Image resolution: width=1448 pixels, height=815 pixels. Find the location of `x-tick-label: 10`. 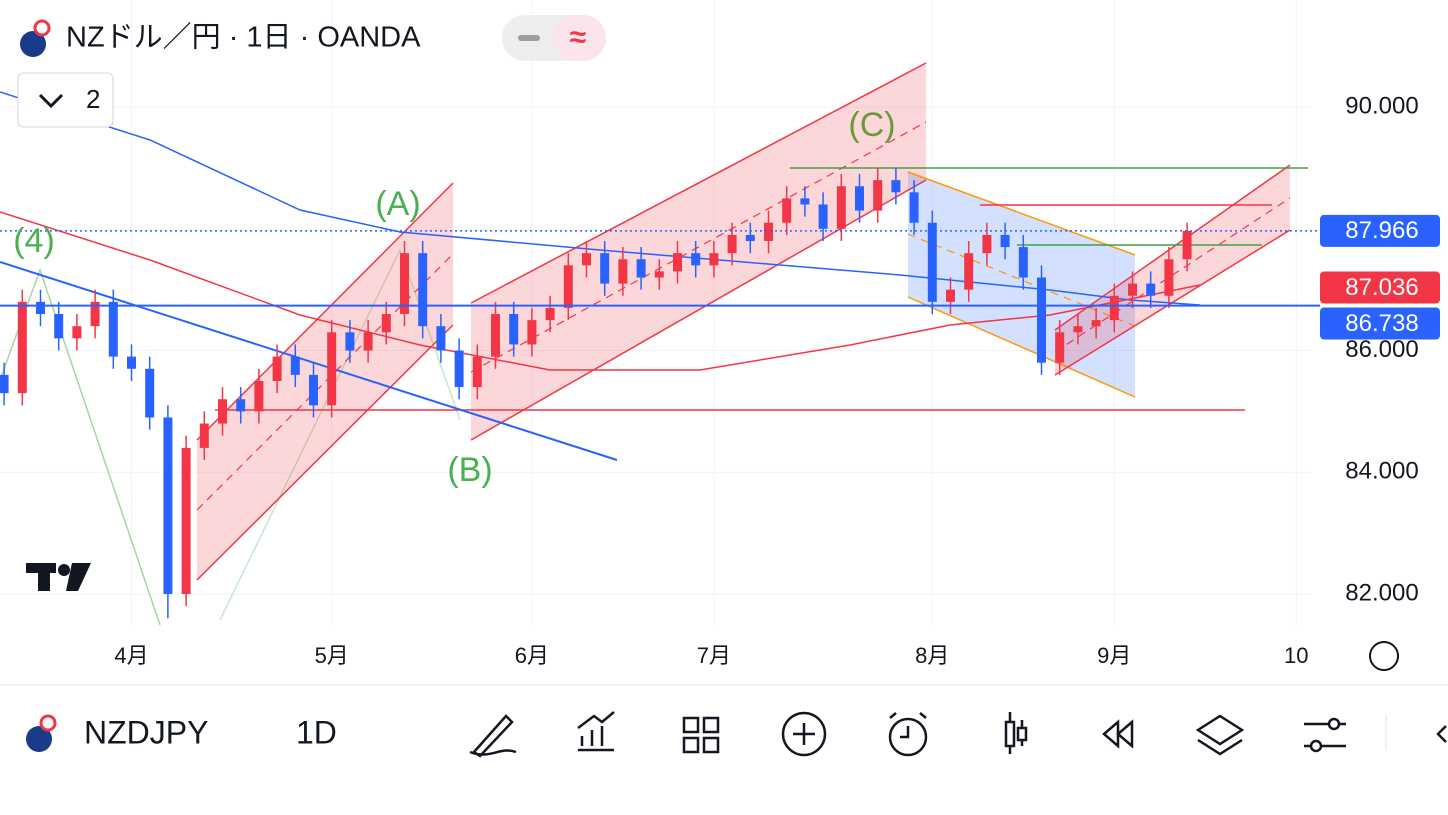

x-tick-label: 10 is located at coordinates (1296, 655).